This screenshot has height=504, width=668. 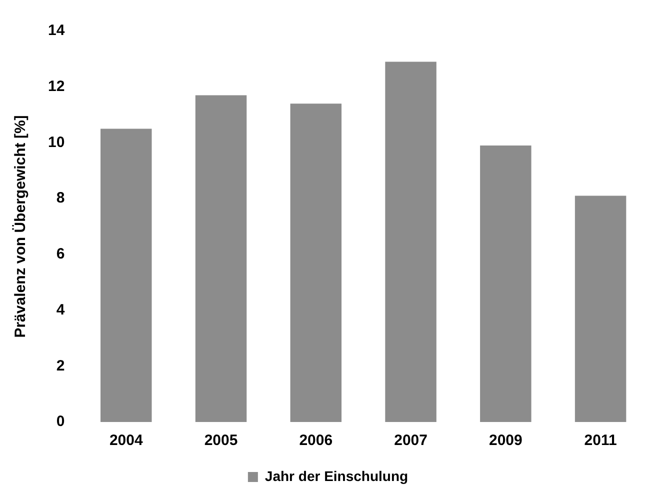 What do you see at coordinates (57, 31) in the screenshot?
I see `y-tick-label: 14` at bounding box center [57, 31].